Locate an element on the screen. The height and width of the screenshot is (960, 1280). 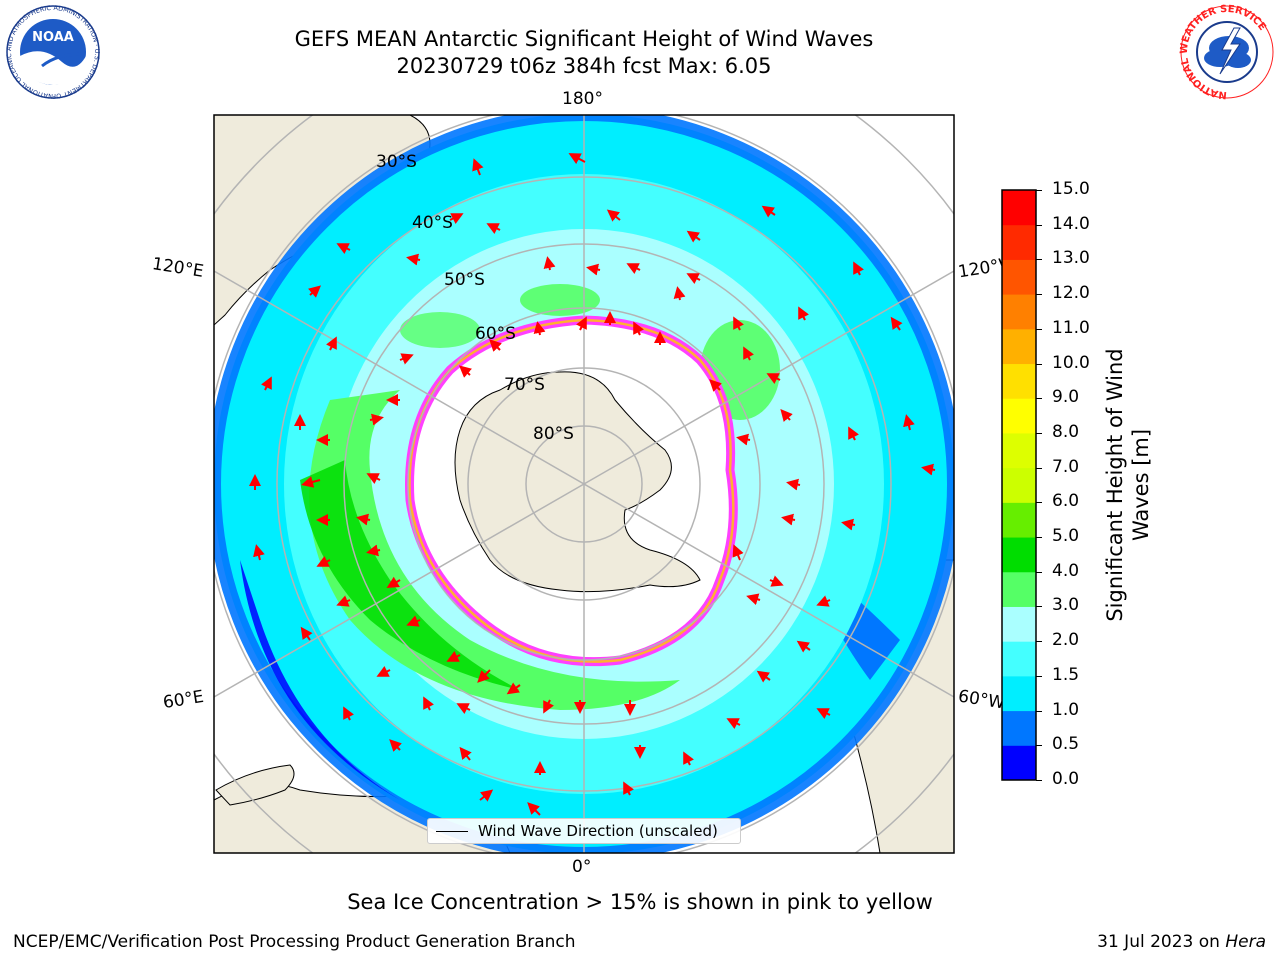
lat-label-50s: 50°S is located at coordinates (464, 280).